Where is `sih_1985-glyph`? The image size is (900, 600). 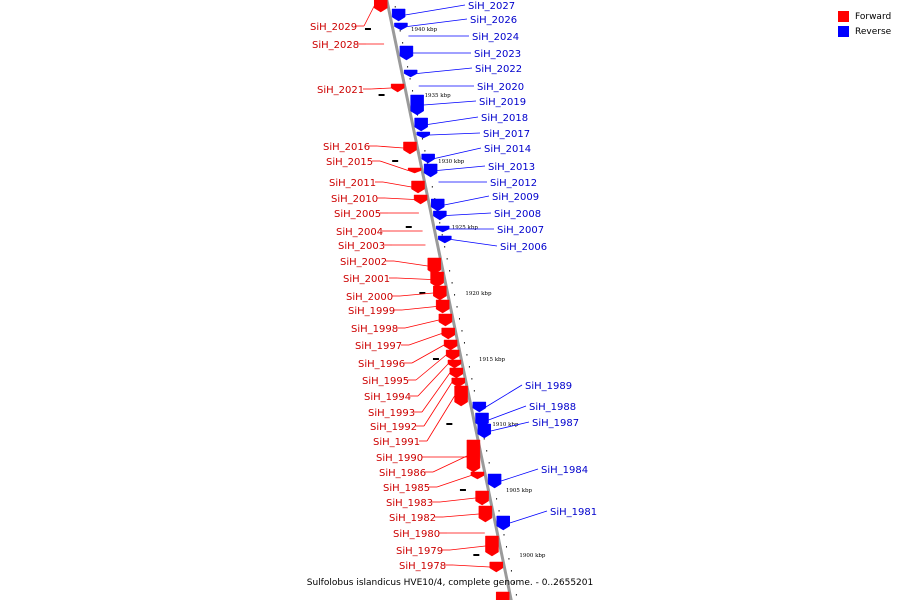 sih_1985-glyph is located at coordinates (477, 475).